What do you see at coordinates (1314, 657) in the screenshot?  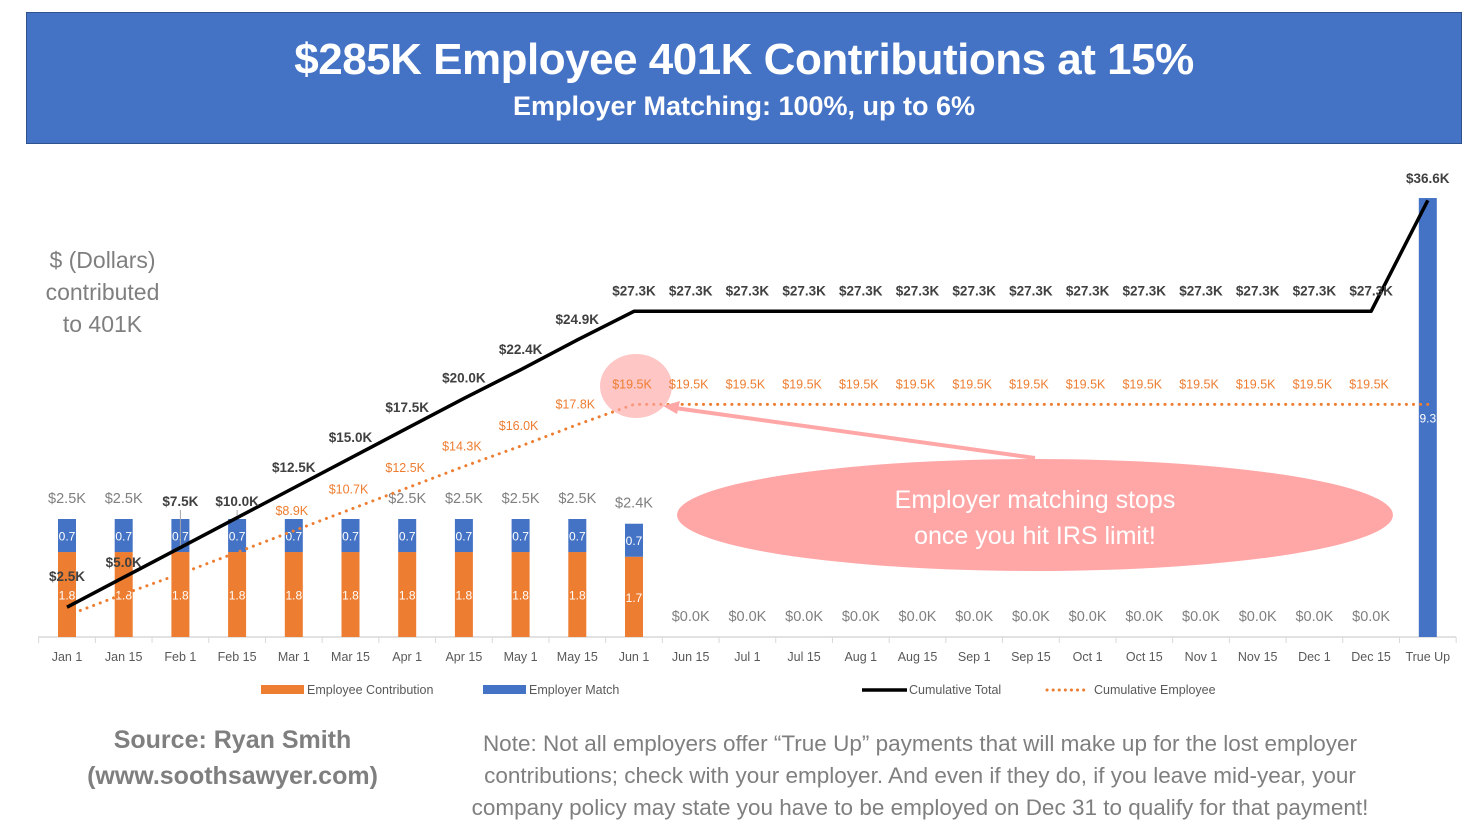 I see `x-tick-label: Dec 1` at bounding box center [1314, 657].